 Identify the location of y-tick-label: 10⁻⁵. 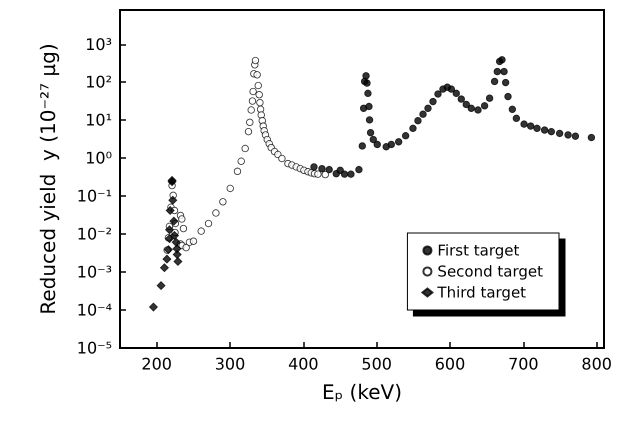
(94, 348).